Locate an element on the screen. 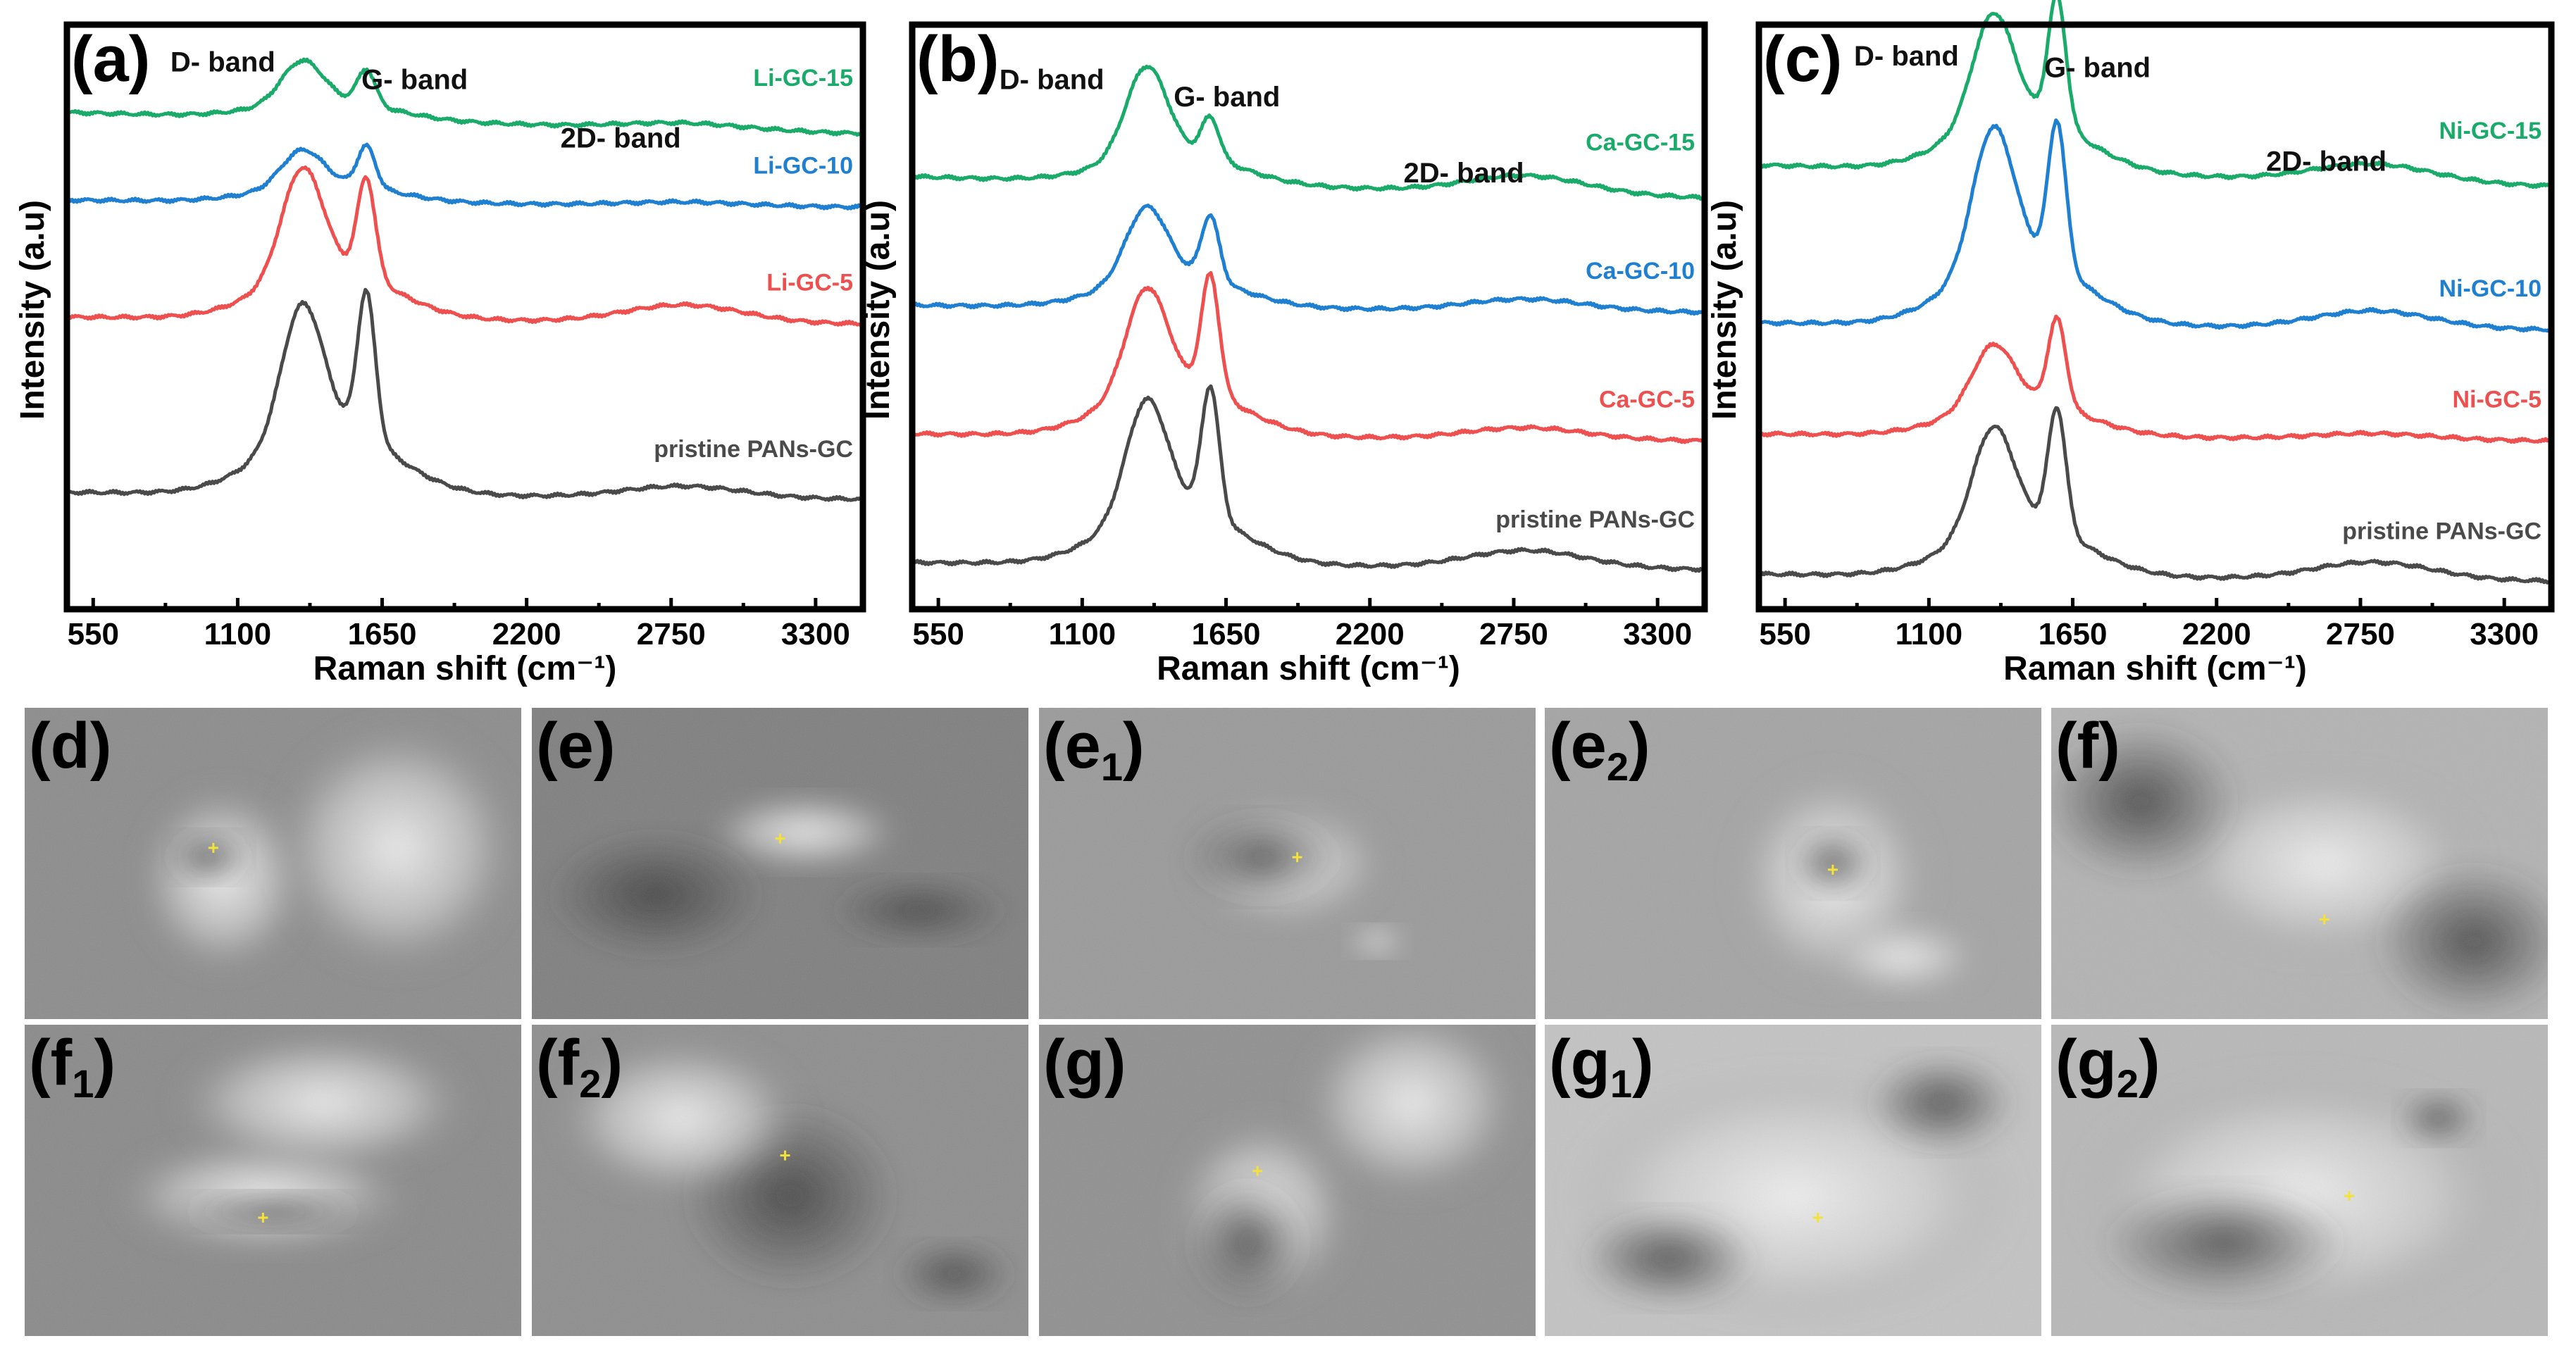 Image resolution: width=2576 pixels, height=1367 pixels. series-label: Ca-GC-10 is located at coordinates (1640, 272).